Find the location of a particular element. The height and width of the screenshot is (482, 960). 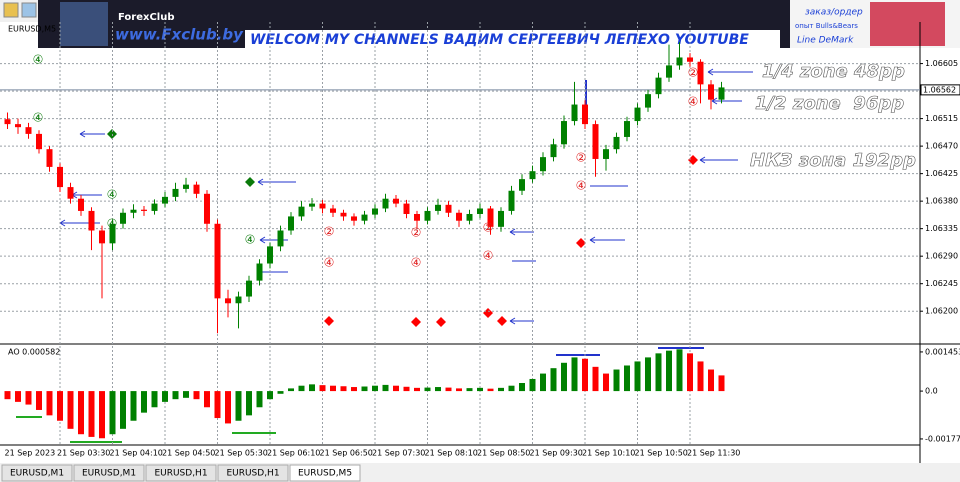

x-tick-label: 21 Sep 2023 is located at coordinates (30, 453).